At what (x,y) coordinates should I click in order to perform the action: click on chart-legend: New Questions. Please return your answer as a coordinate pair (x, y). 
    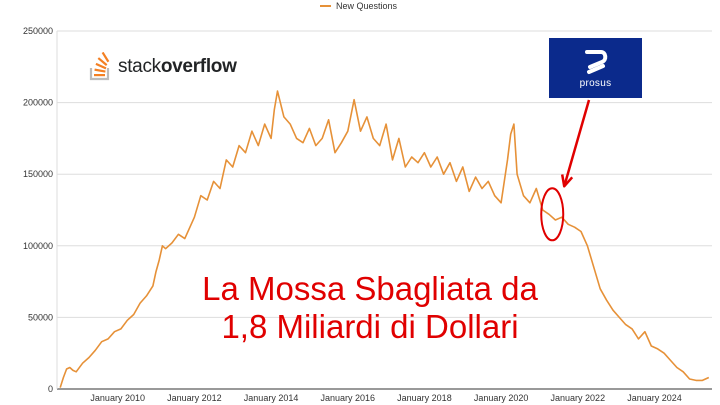
    Looking at the image, I should click on (359, 6).